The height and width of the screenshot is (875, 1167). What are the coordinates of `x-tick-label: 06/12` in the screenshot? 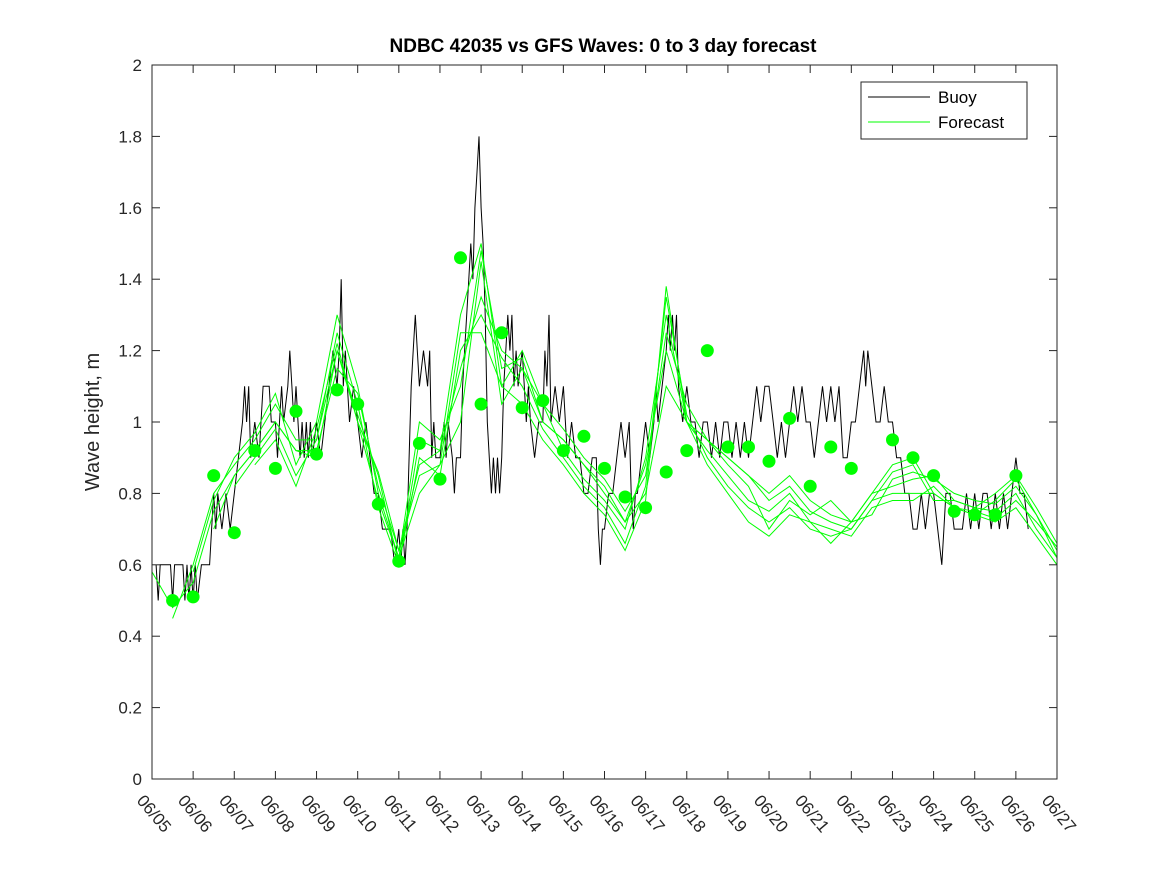 It's located at (442, 813).